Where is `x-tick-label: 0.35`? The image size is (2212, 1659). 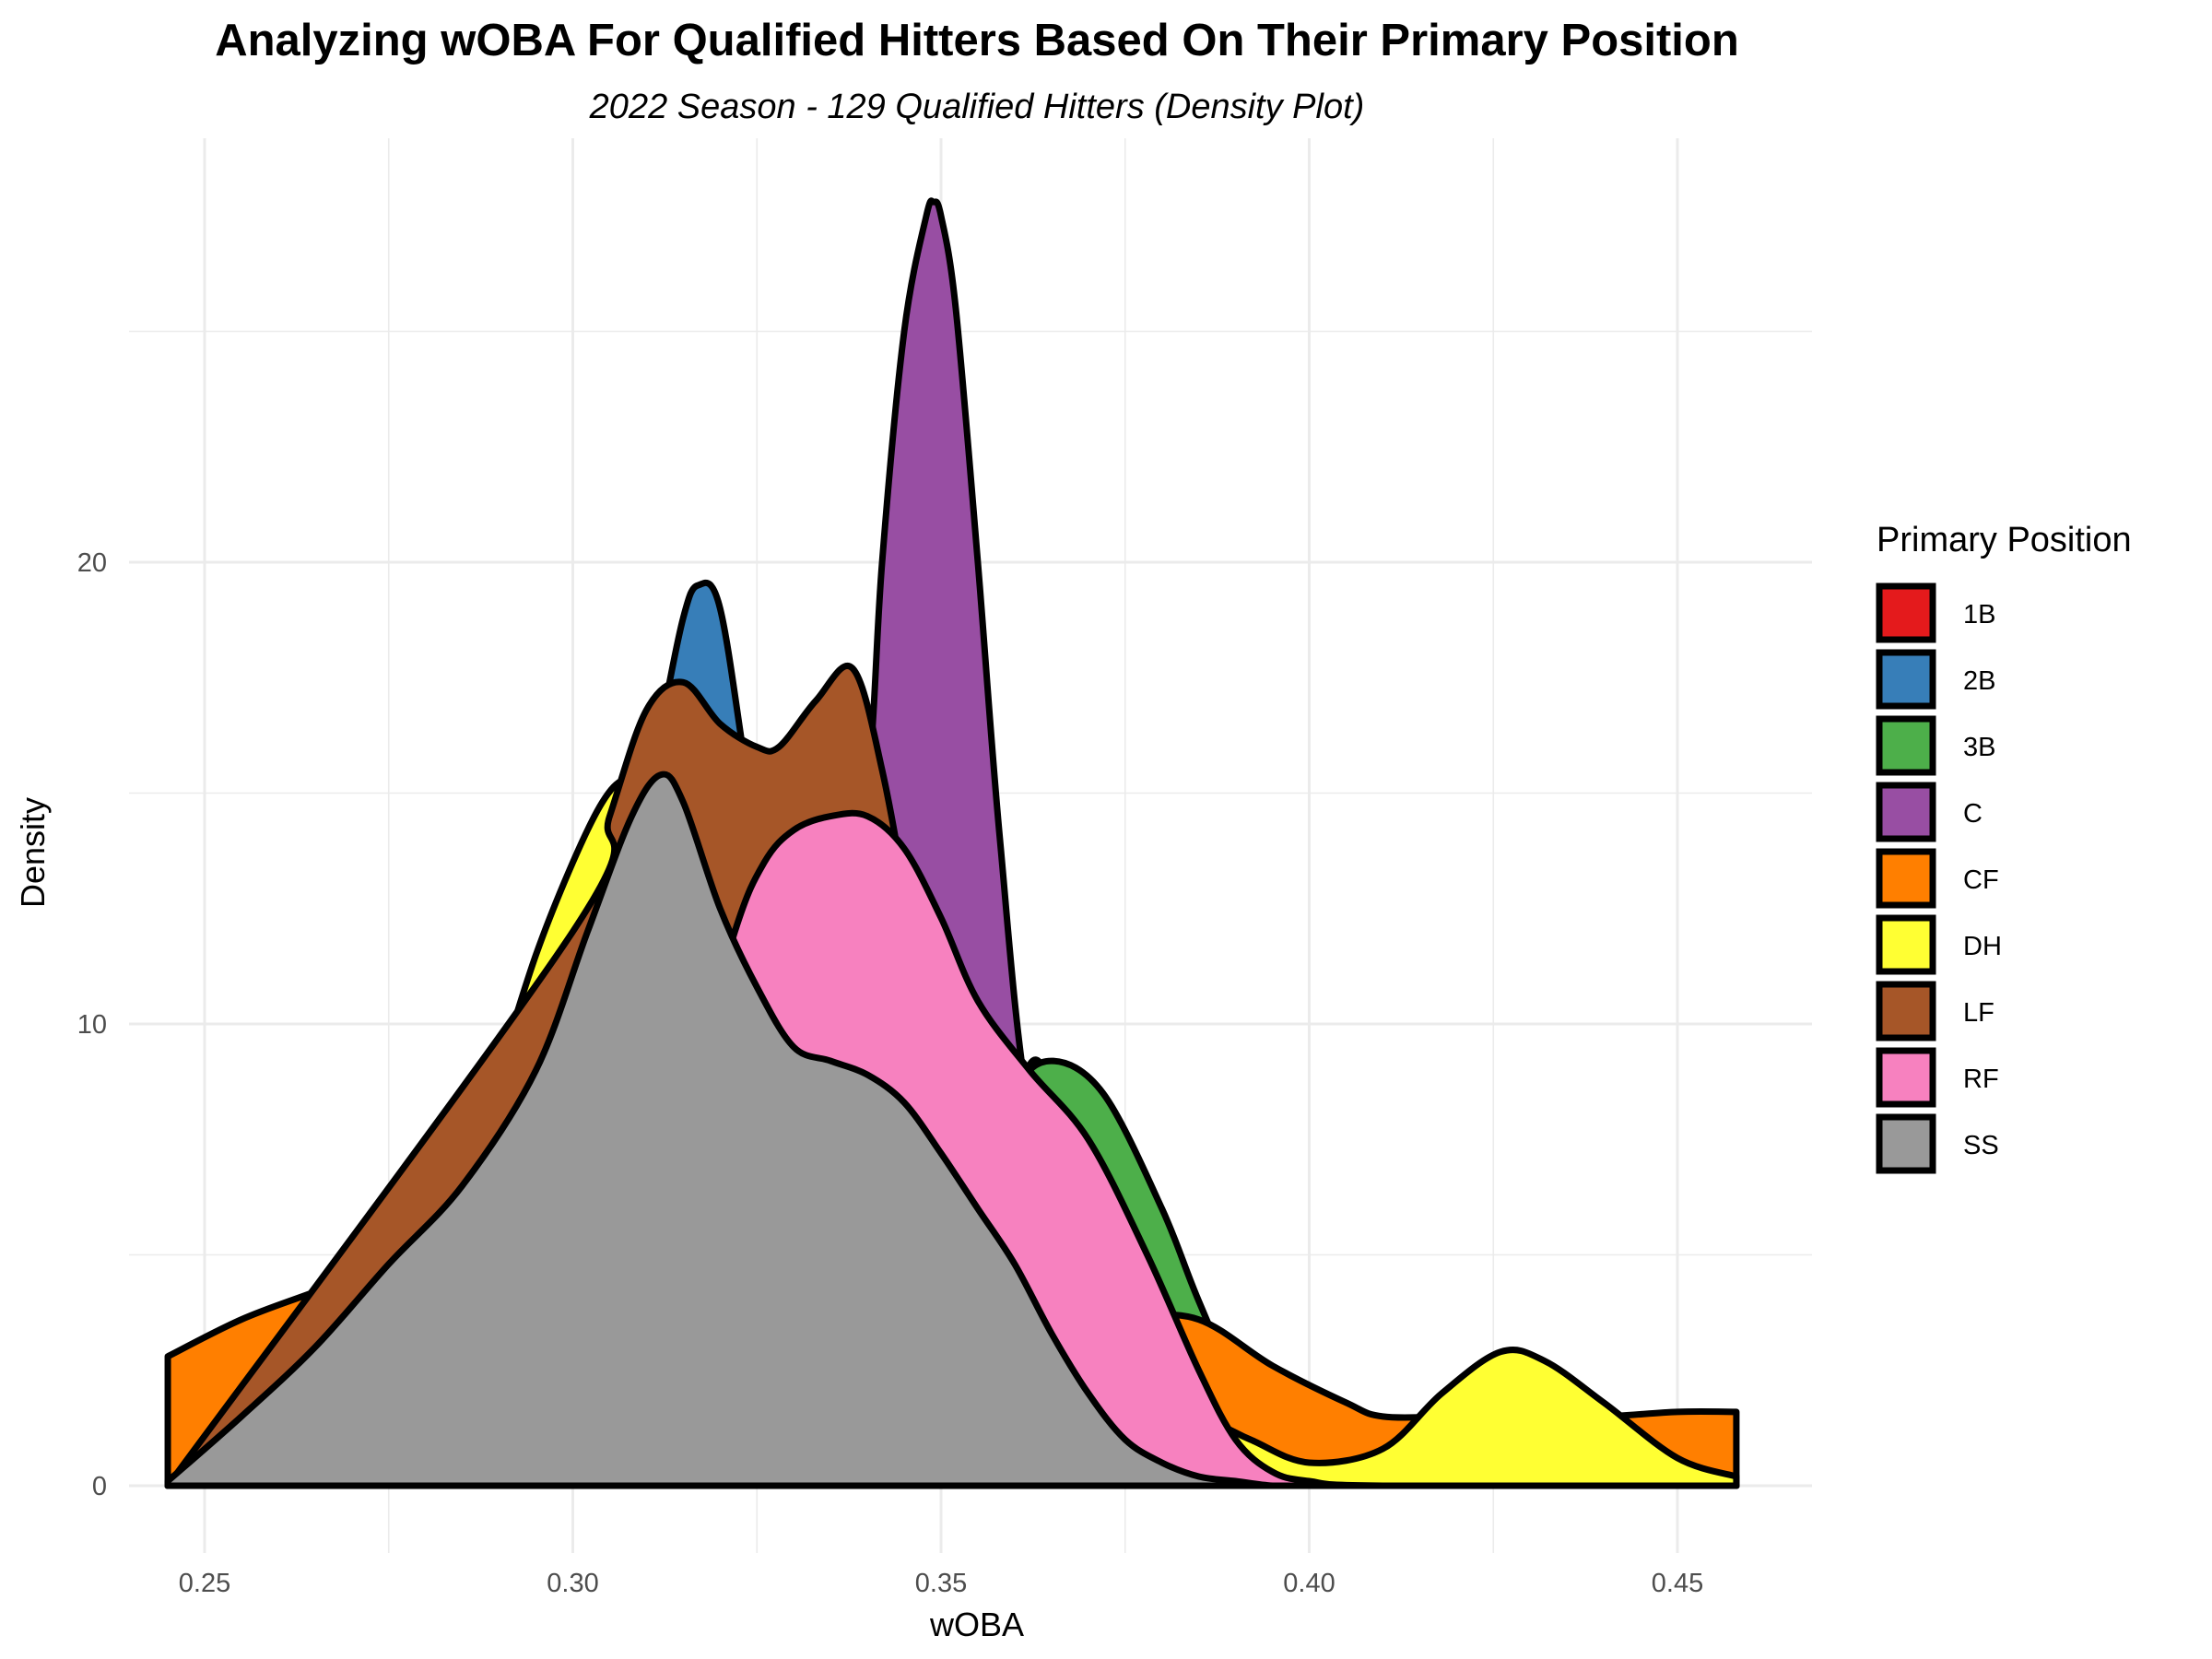 x-tick-label: 0.35 is located at coordinates (941, 1583).